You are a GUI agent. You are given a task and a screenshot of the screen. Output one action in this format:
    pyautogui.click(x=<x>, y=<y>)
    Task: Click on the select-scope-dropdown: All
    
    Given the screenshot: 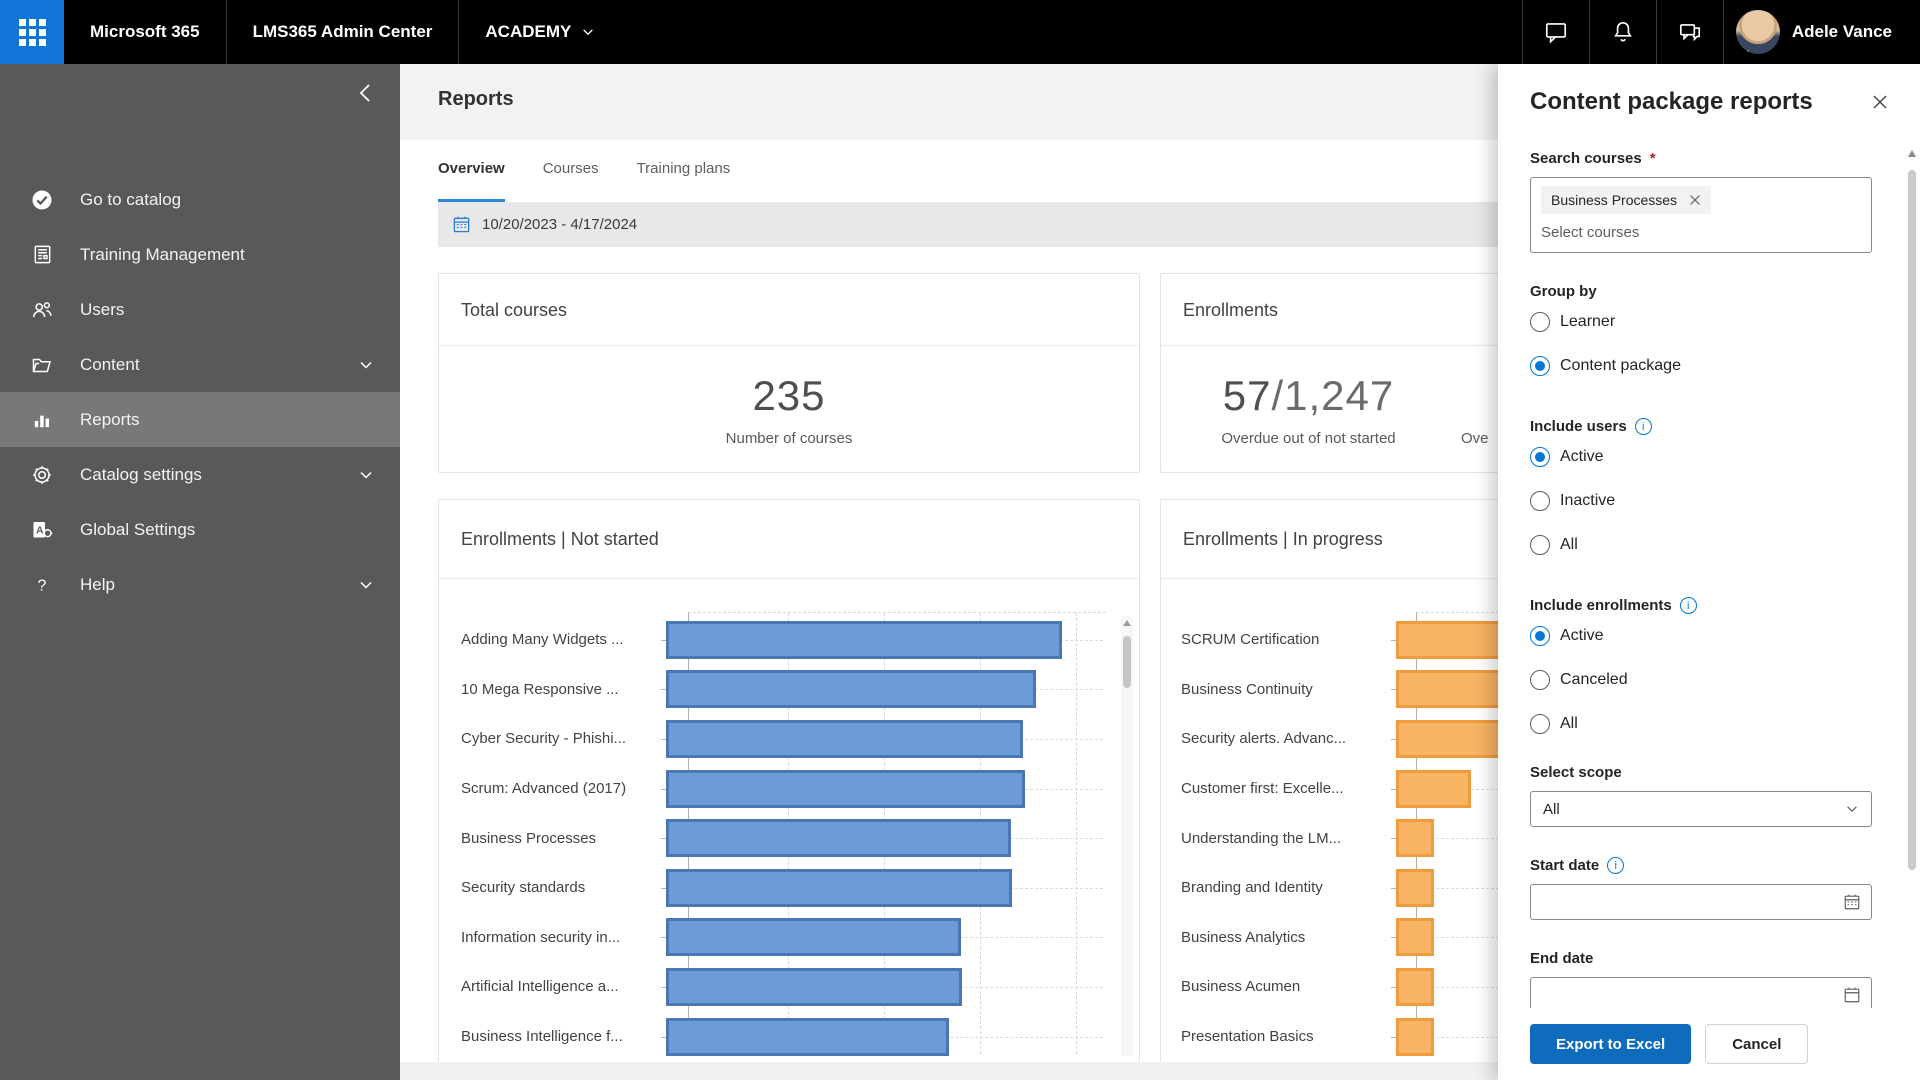 What is the action you would take?
    pyautogui.click(x=1701, y=809)
    